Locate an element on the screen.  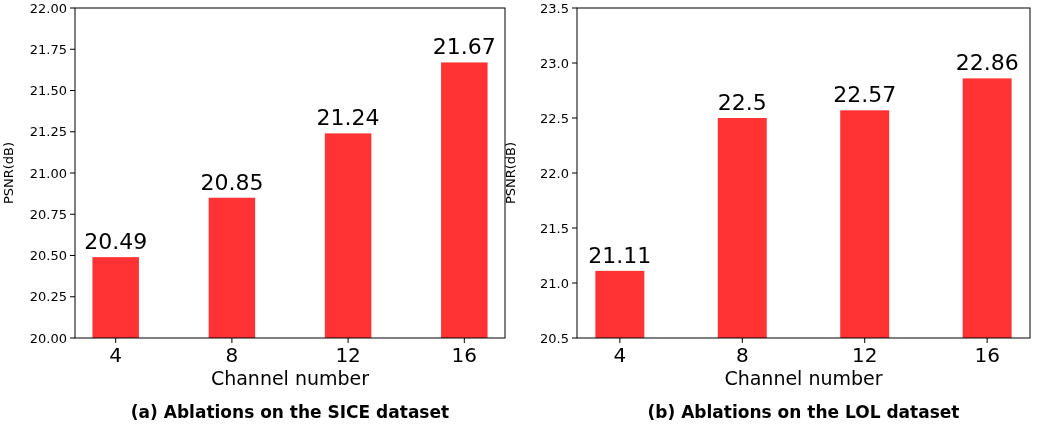
y-tick-label: 20.5 is located at coordinates (554, 338).